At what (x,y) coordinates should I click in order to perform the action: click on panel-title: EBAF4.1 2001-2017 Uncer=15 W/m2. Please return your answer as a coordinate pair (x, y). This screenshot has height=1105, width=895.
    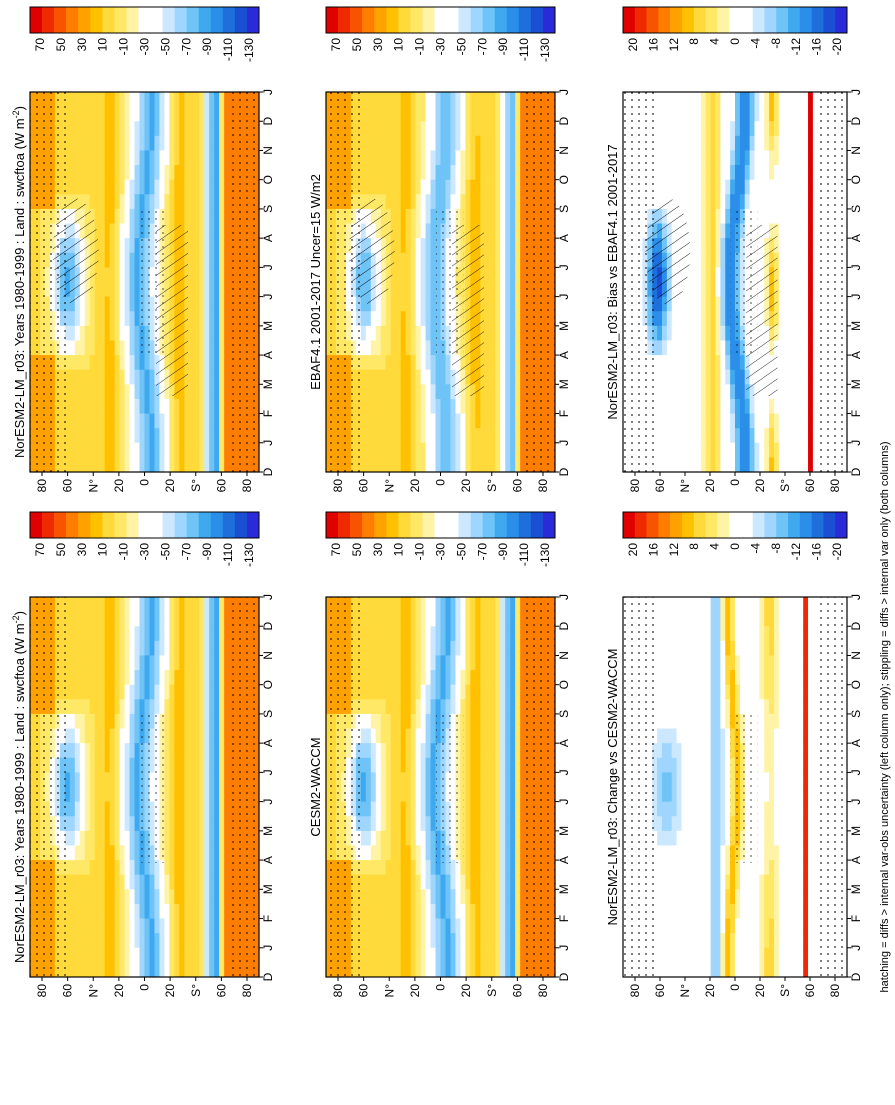
    Looking at the image, I should click on (315, 282).